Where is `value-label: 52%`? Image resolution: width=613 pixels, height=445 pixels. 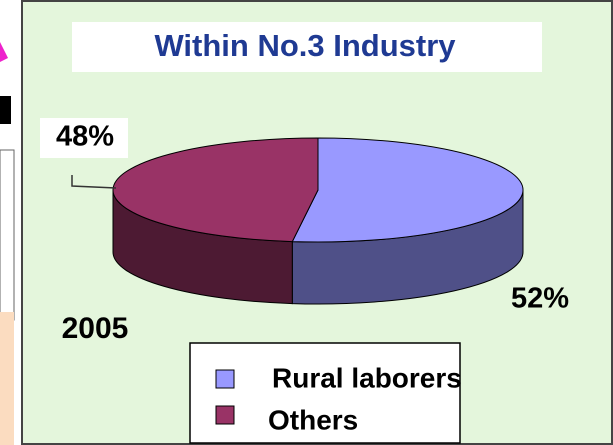 value-label: 52% is located at coordinates (540, 299).